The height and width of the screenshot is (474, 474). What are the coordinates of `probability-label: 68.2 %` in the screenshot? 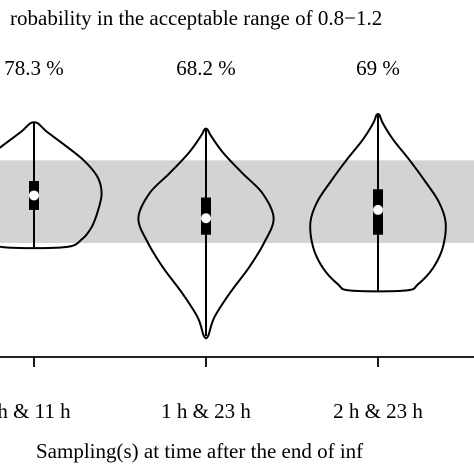 It's located at (206, 68).